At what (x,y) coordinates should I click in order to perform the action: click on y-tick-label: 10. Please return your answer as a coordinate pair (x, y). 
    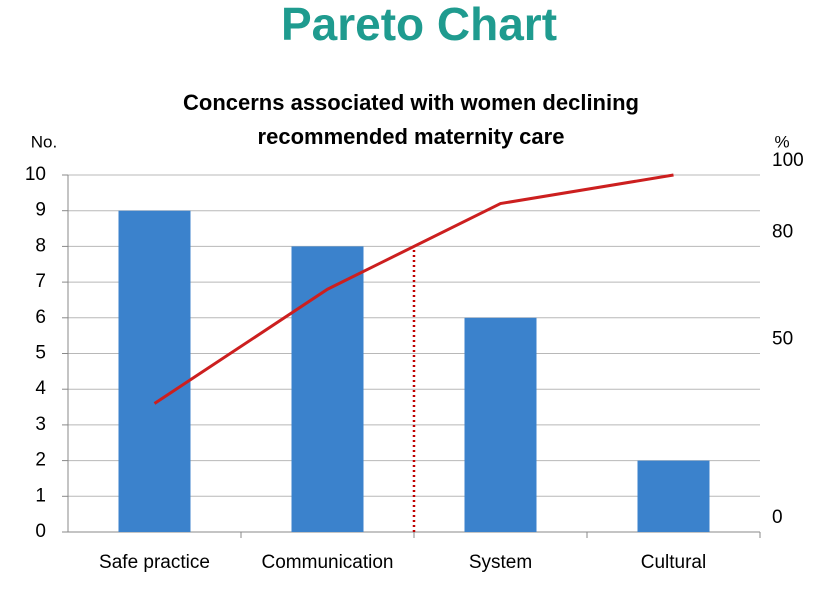
    Looking at the image, I should click on (35, 174).